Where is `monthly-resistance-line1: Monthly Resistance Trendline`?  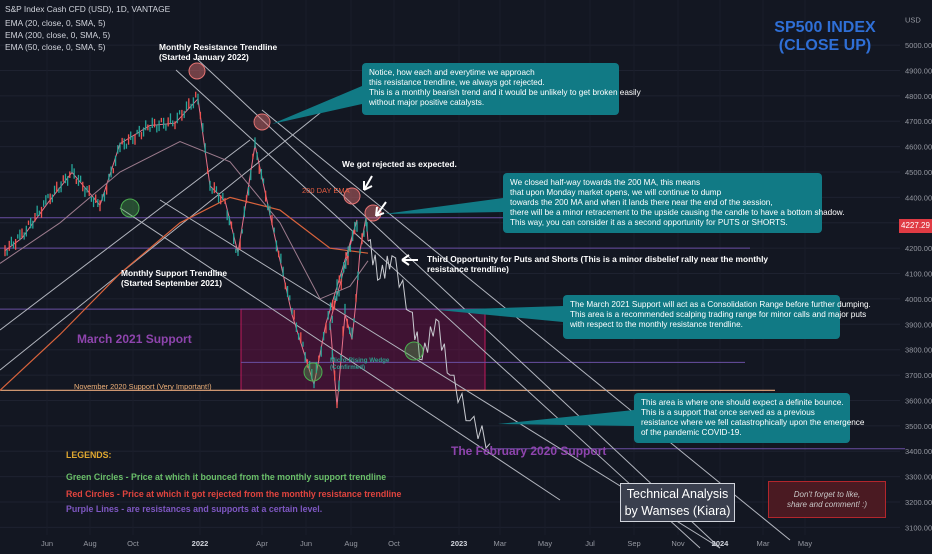 monthly-resistance-line1: Monthly Resistance Trendline is located at coordinates (218, 47).